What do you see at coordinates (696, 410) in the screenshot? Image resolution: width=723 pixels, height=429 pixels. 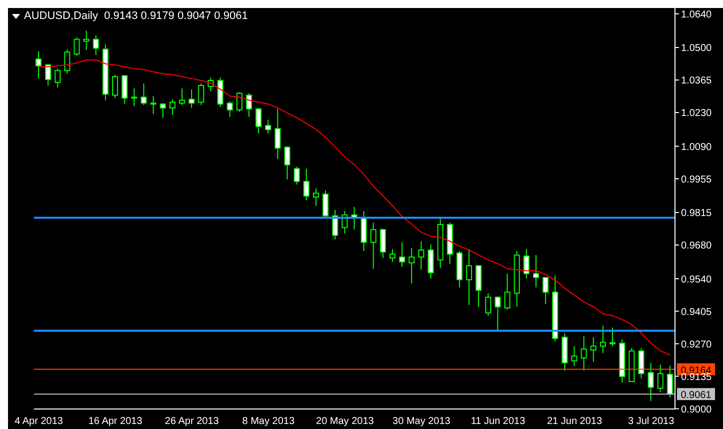 I see `y-tick-label: 0.9000` at bounding box center [696, 410].